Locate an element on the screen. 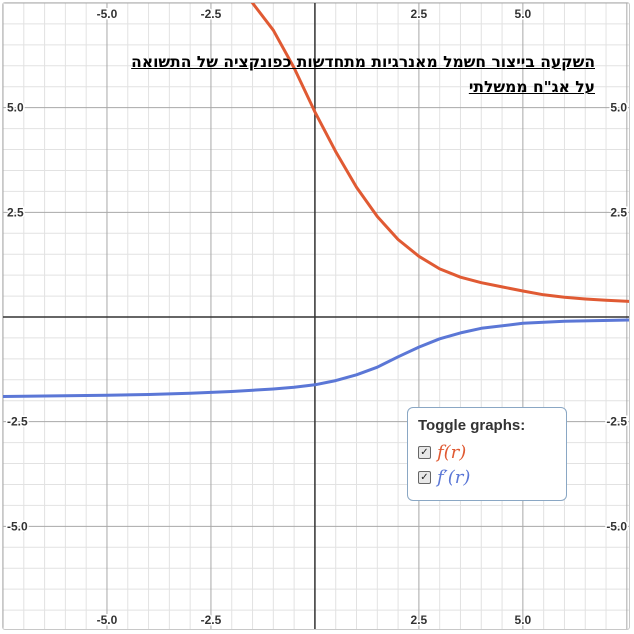 The width and height of the screenshot is (634, 634). legend-heading: Toggle graphs: is located at coordinates (472, 425).